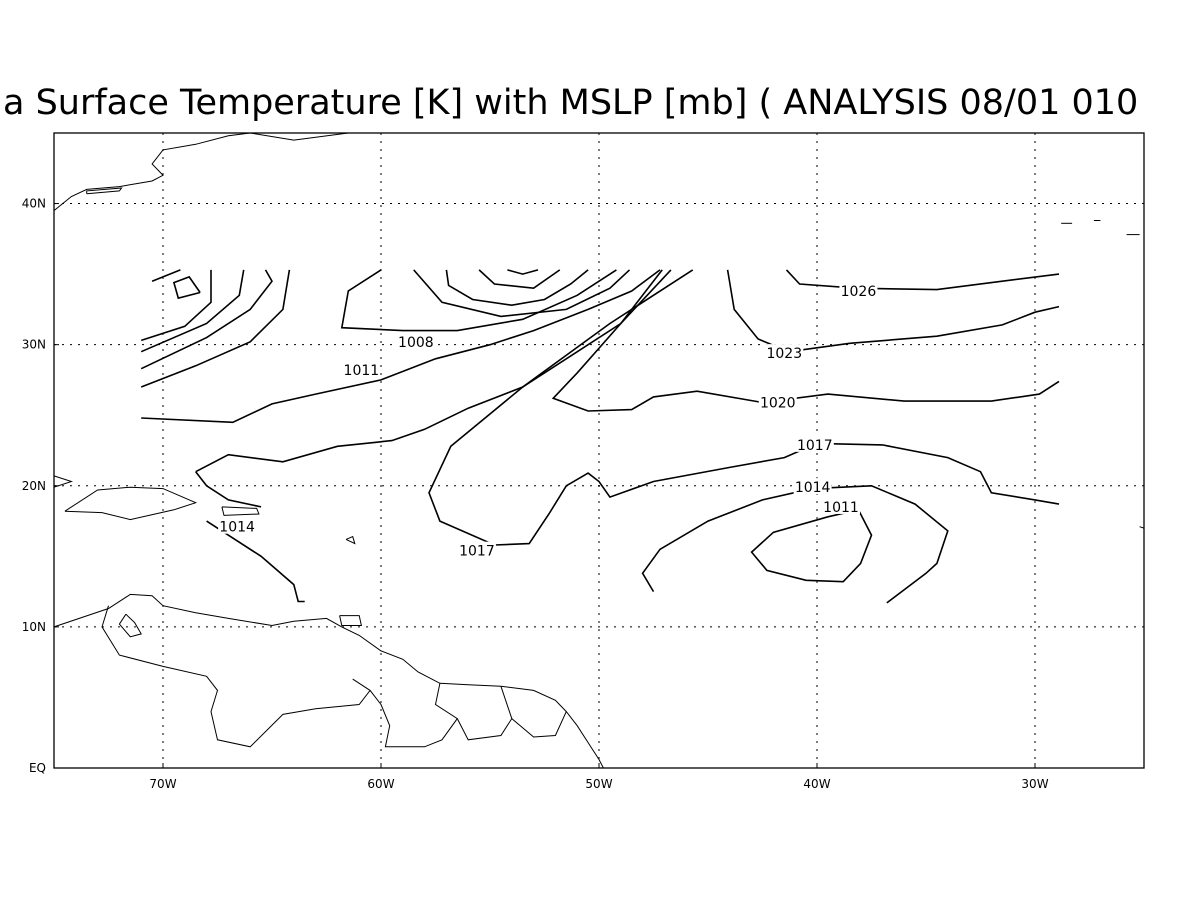 The height and width of the screenshot is (900, 1200). What do you see at coordinates (598, 784) in the screenshot?
I see `x-tick-label: 50W` at bounding box center [598, 784].